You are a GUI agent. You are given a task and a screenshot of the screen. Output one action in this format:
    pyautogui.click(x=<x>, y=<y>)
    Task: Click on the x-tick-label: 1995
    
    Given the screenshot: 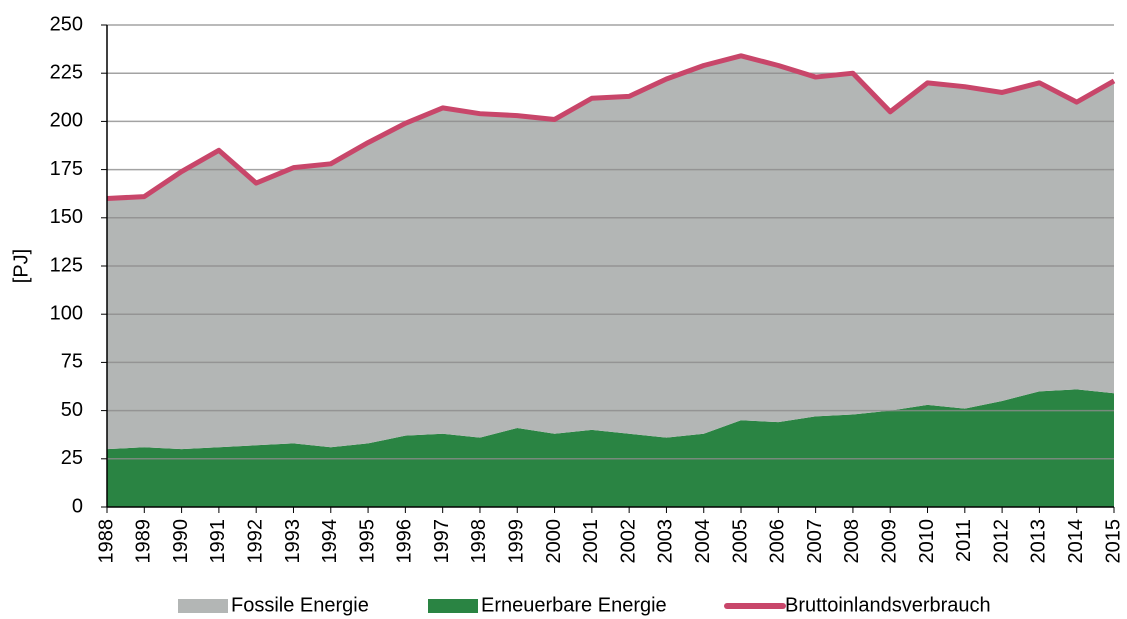 What is the action you would take?
    pyautogui.click(x=367, y=541)
    